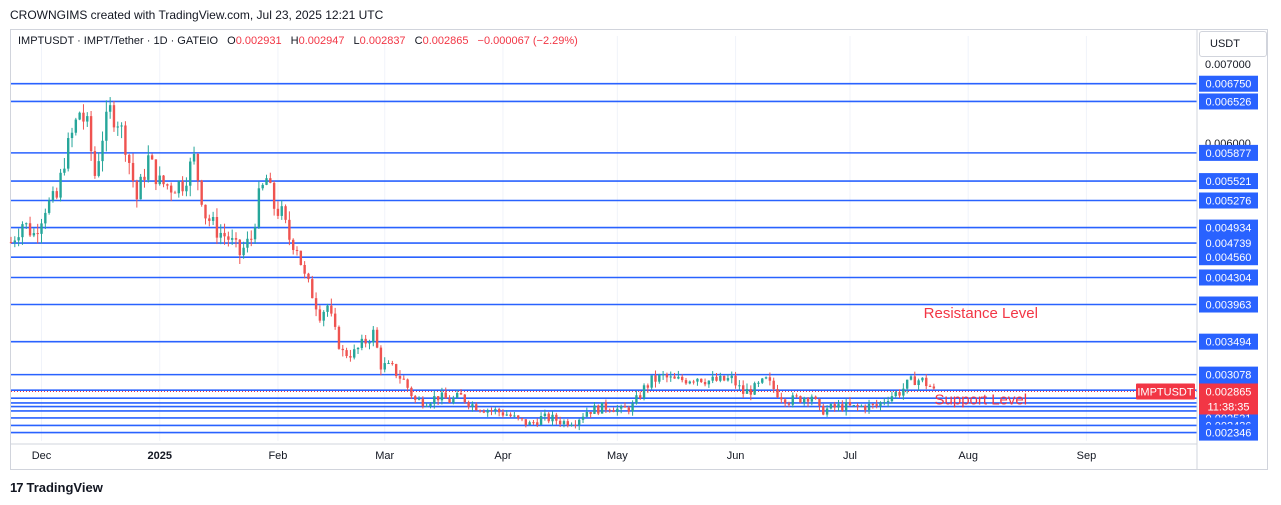 Image resolution: width=1281 pixels, height=505 pixels. What do you see at coordinates (968, 456) in the screenshot?
I see `x-tick-label: Aug` at bounding box center [968, 456].